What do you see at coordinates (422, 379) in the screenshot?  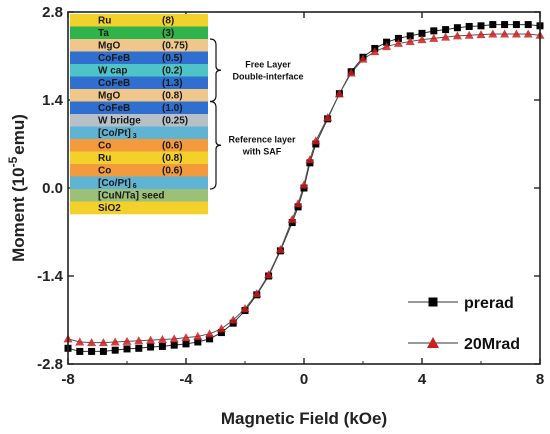 I see `x-tick-label: 4` at bounding box center [422, 379].